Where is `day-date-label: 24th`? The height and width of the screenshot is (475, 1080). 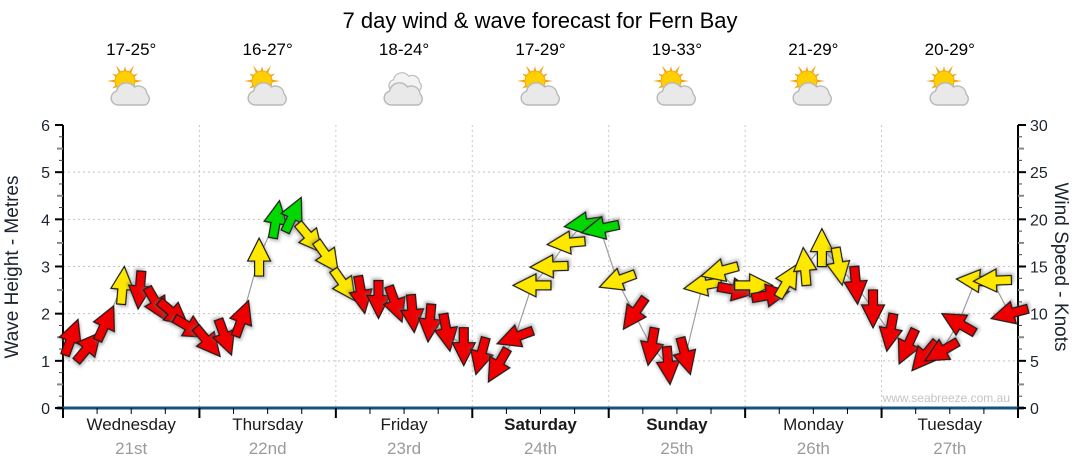 day-date-label: 24th is located at coordinates (540, 448).